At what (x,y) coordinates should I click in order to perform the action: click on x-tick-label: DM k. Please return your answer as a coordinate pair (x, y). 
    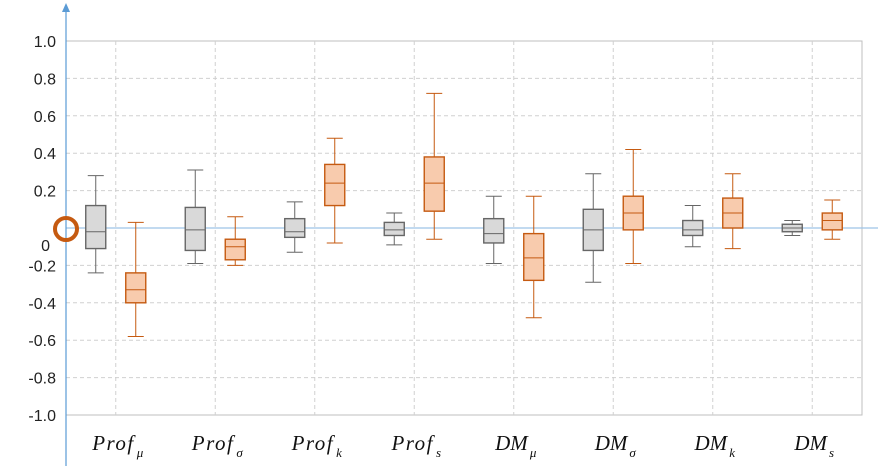
    Looking at the image, I should click on (715, 445).